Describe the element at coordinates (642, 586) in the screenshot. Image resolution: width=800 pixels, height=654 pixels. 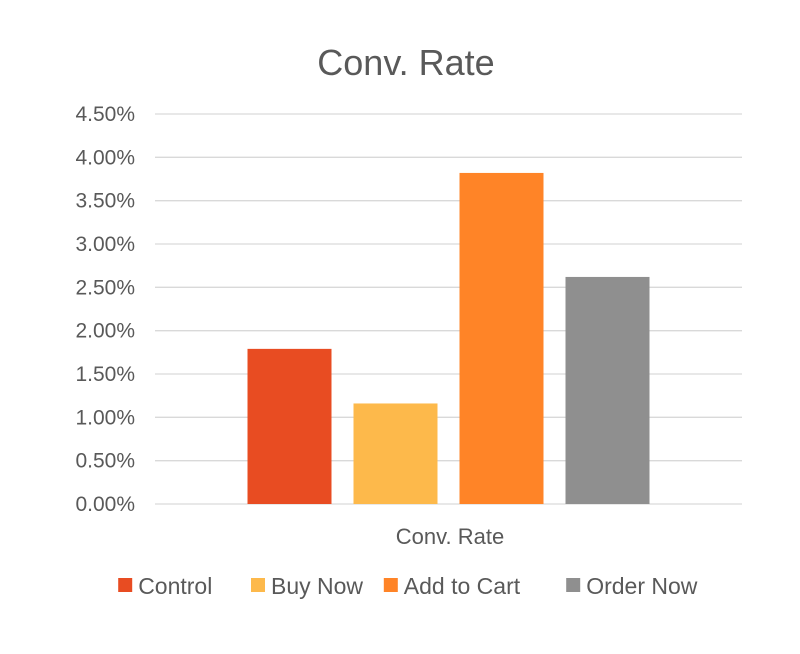
I see `legend-label-order-now: Order Now` at that location.